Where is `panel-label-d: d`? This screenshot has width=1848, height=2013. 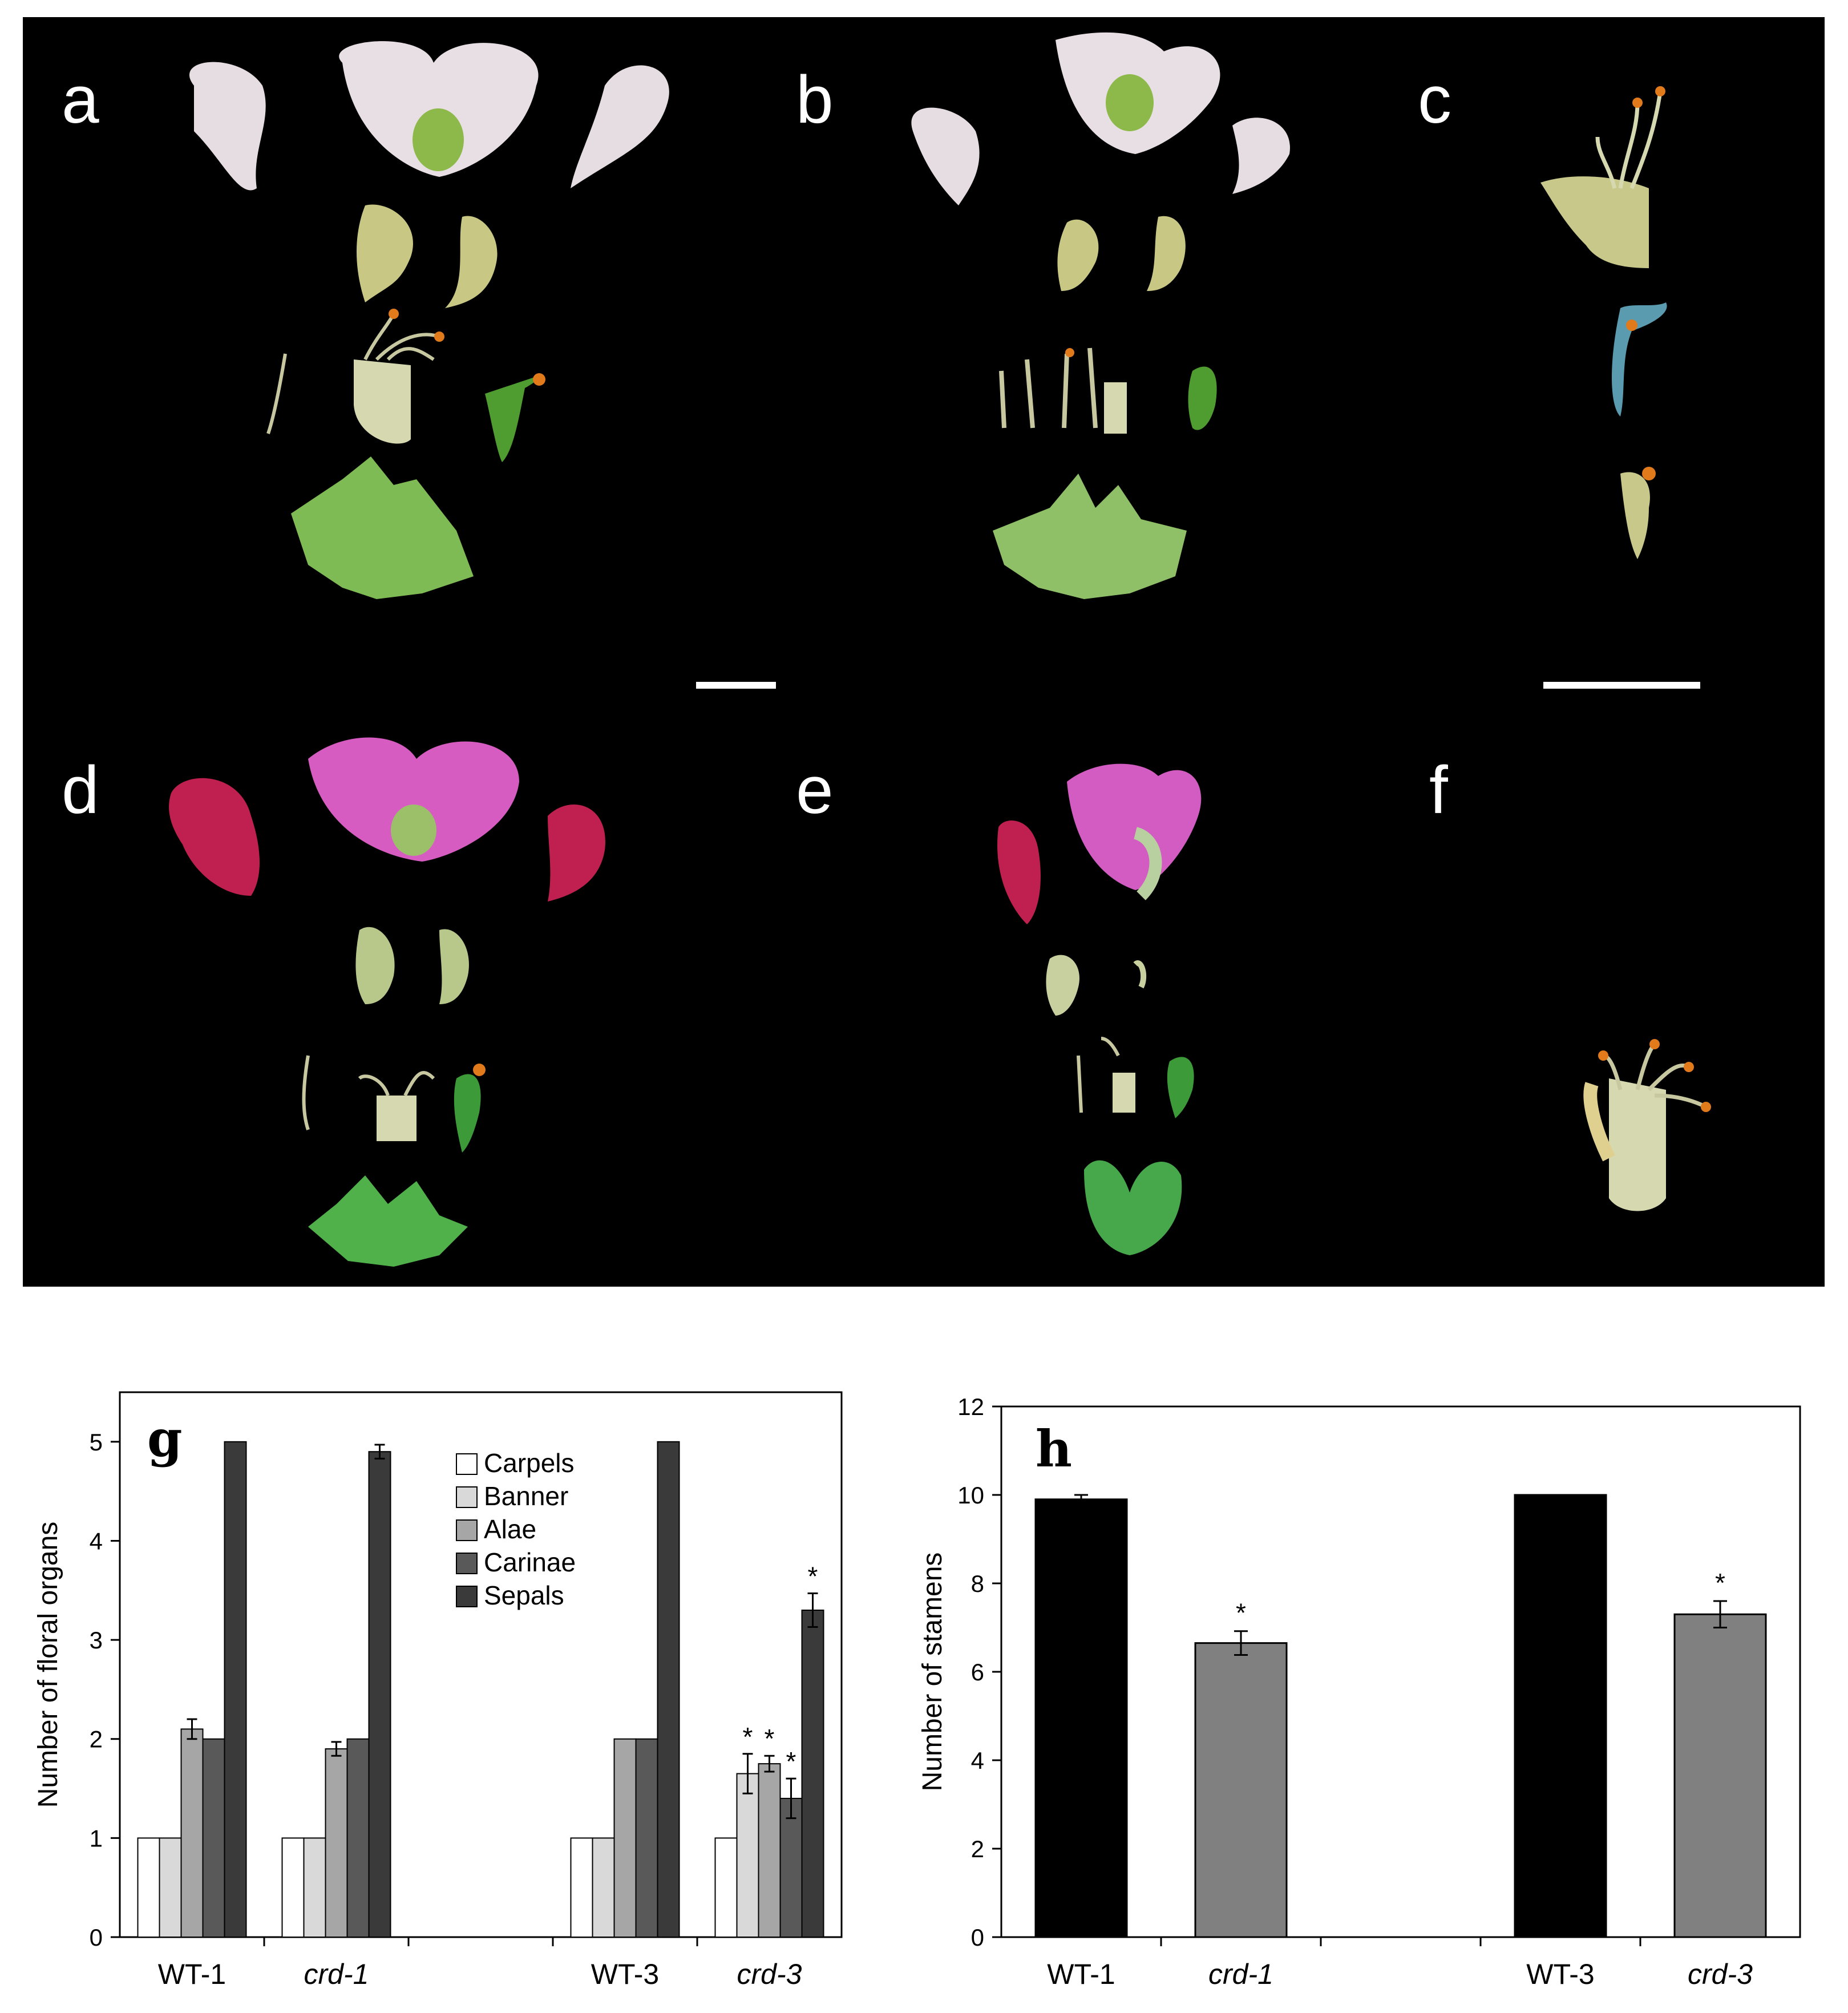
panel-label-d: d is located at coordinates (80, 791).